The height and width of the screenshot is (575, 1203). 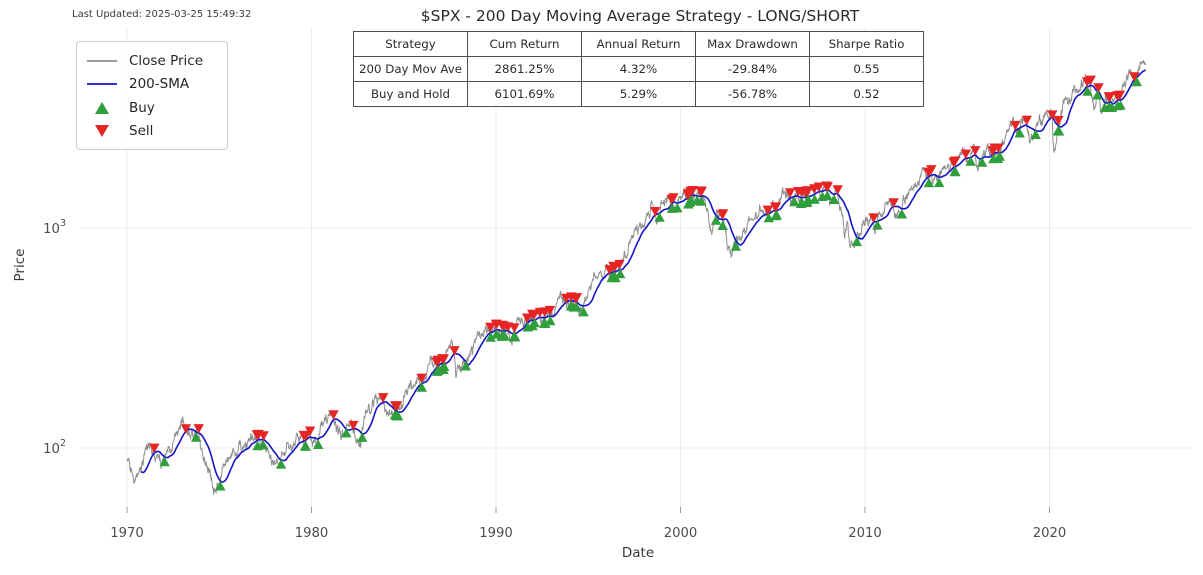 I want to click on y-axis-label: Price, so click(x=20, y=265).